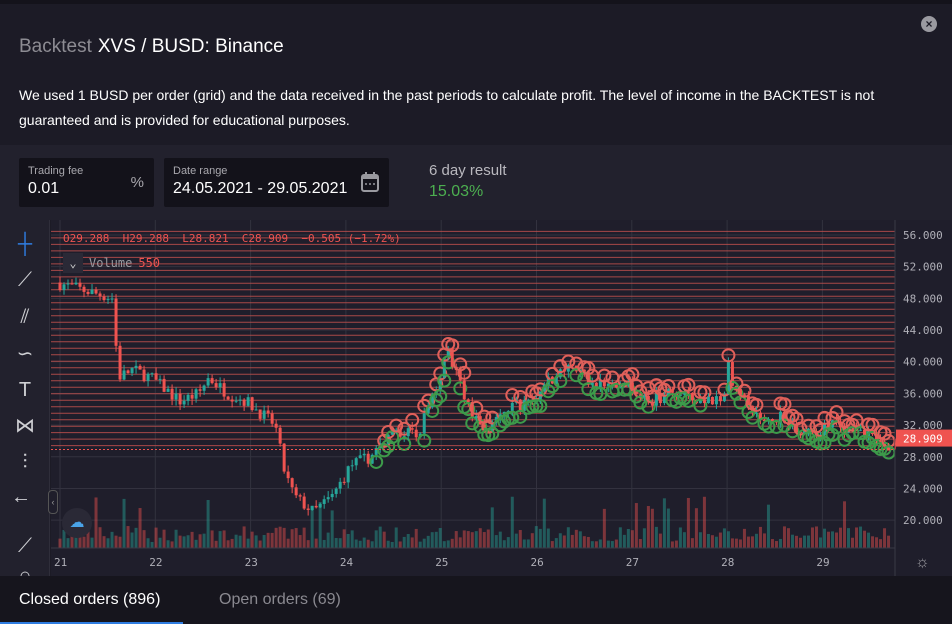  What do you see at coordinates (77, 523) in the screenshot?
I see `tradingview-logo-icon: ☁` at bounding box center [77, 523].